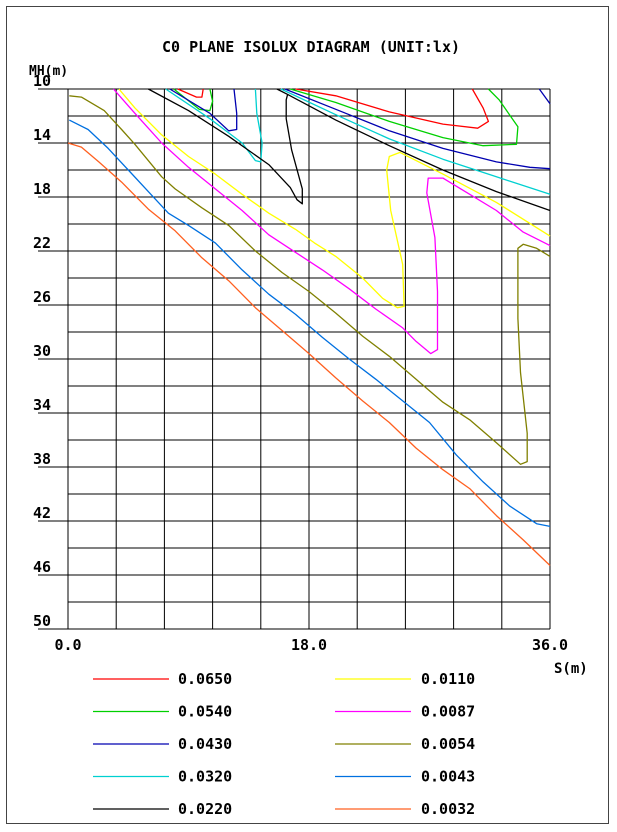  Describe the element at coordinates (67, 645) in the screenshot. I see `x-tick-label: 0.0` at that location.